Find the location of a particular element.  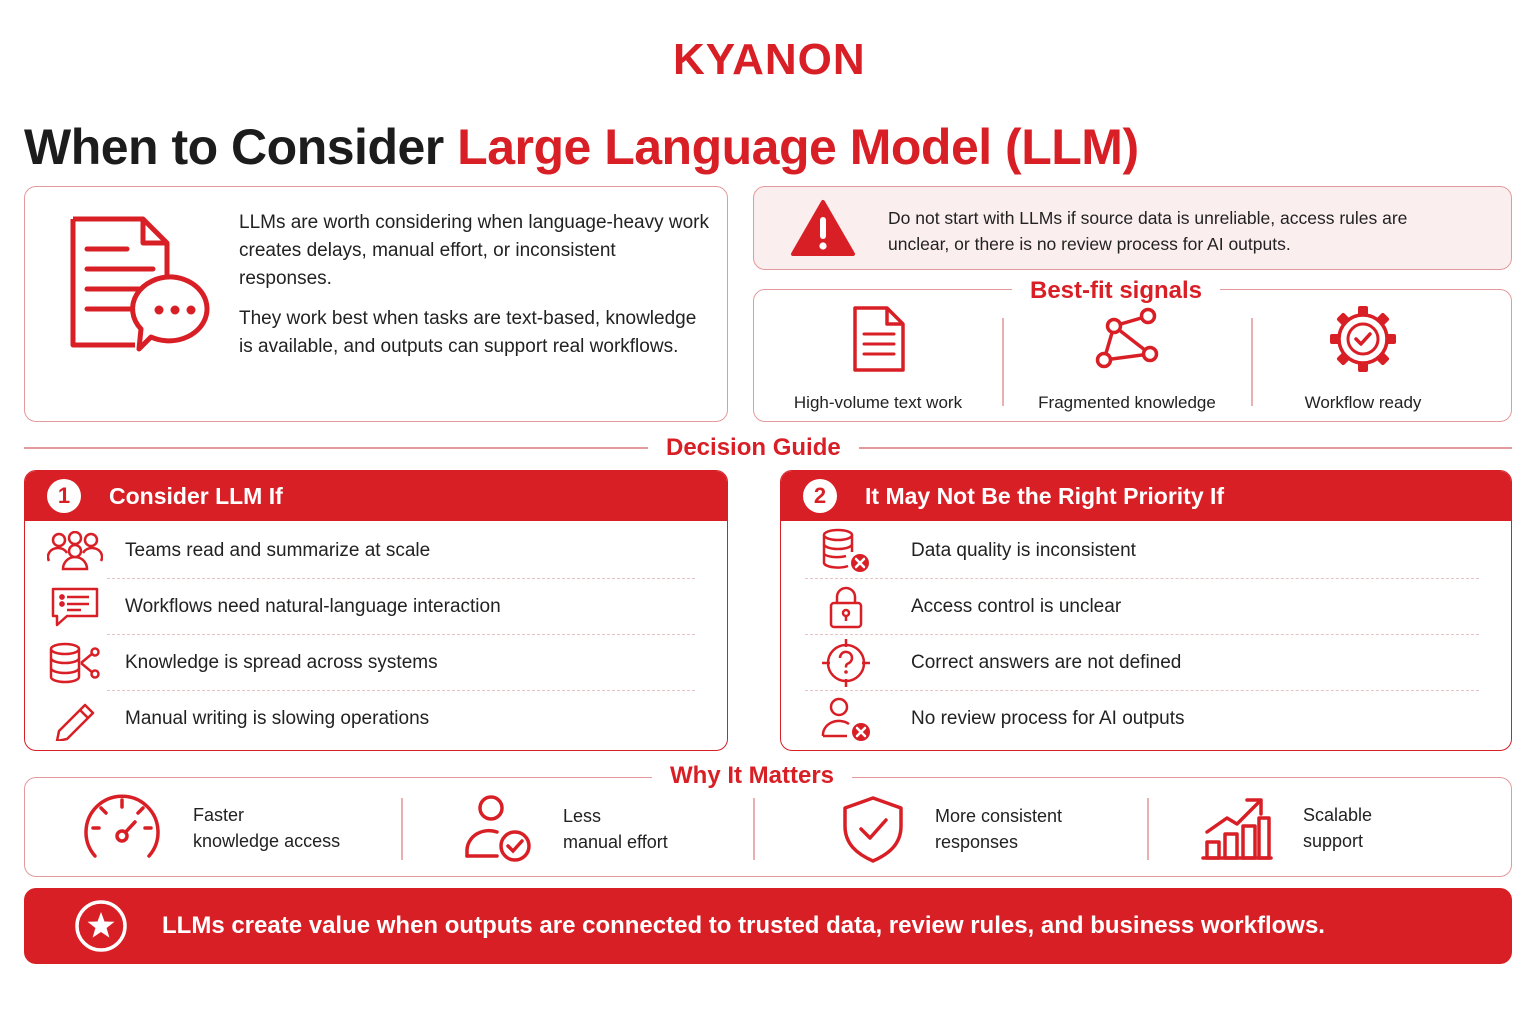

list-item: Knowledge is spread across systems is located at coordinates (376, 663).